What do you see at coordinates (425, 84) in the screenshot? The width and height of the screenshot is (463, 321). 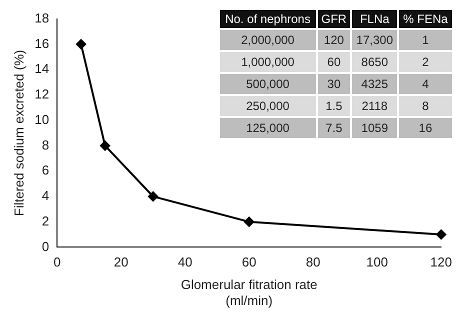 I see `annotation: 4` at bounding box center [425, 84].